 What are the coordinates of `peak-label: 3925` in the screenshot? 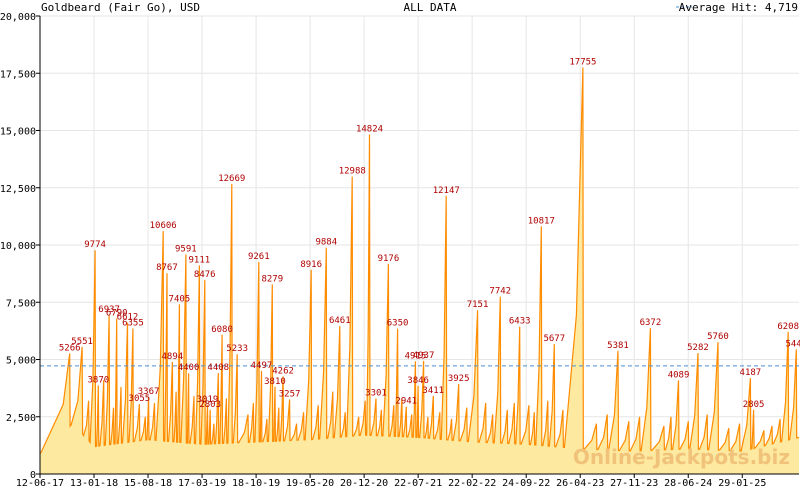 It's located at (459, 379).